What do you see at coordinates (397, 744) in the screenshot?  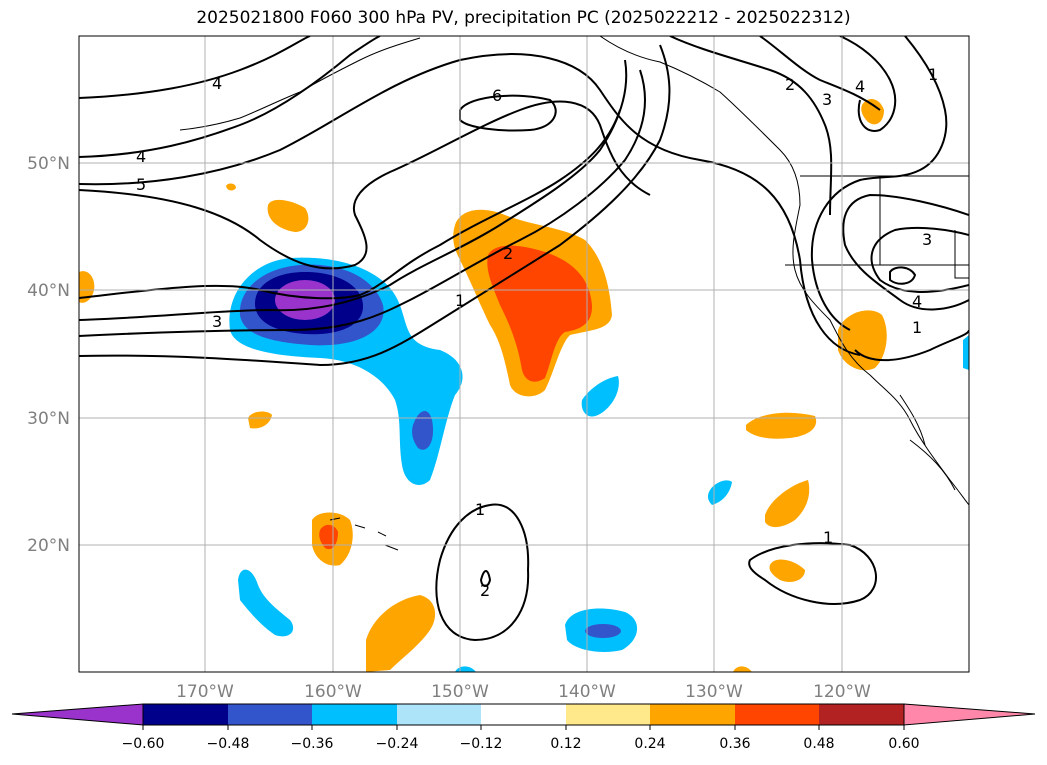 I see `colorbar-tick-label: −0.24` at bounding box center [397, 744].